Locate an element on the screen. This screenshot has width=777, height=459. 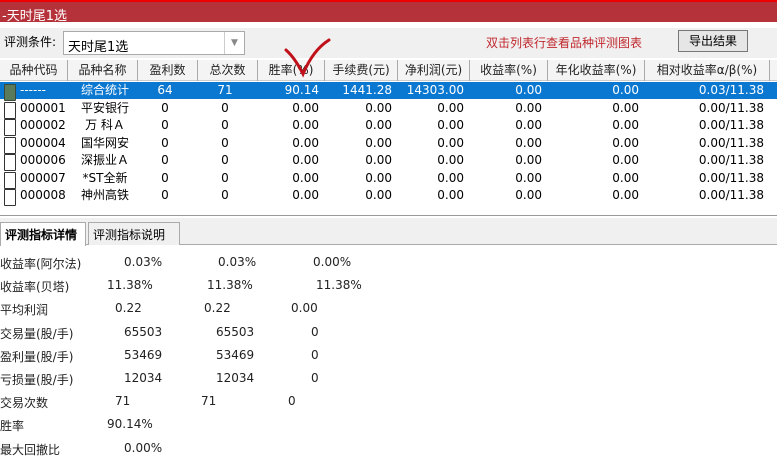
metric-label: 最大回撤比 is located at coordinates (30, 449).